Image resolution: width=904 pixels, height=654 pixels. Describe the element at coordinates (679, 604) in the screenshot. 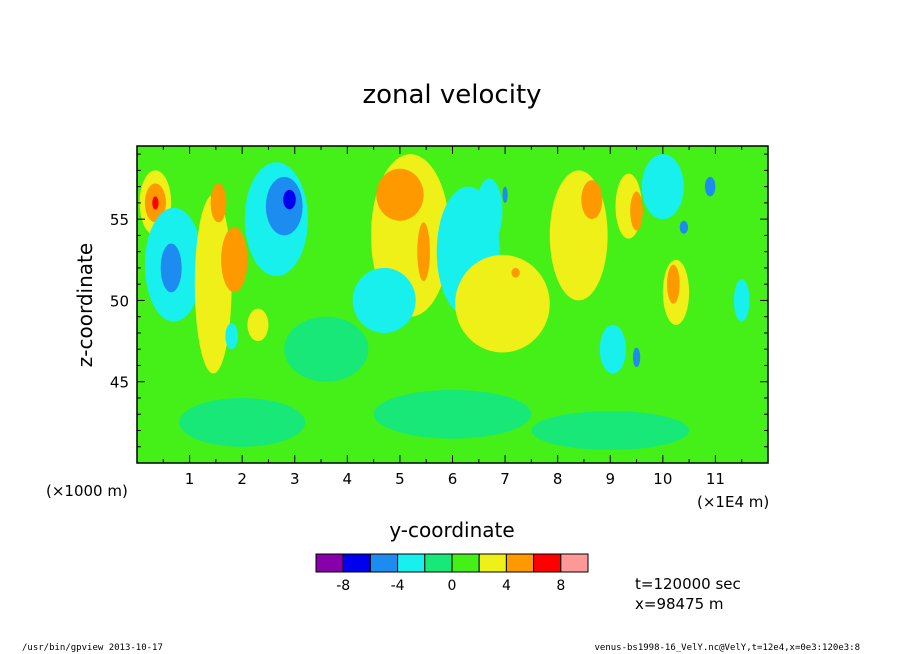

I see `x-position-annotation: x=98475 m` at that location.